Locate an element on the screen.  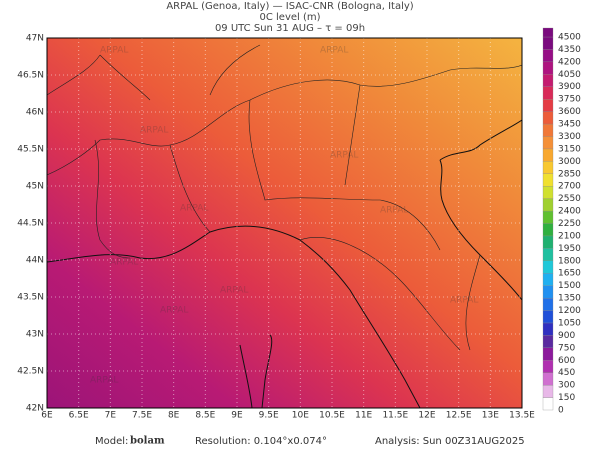
lon-label: 10.5E is located at coordinates (332, 416).